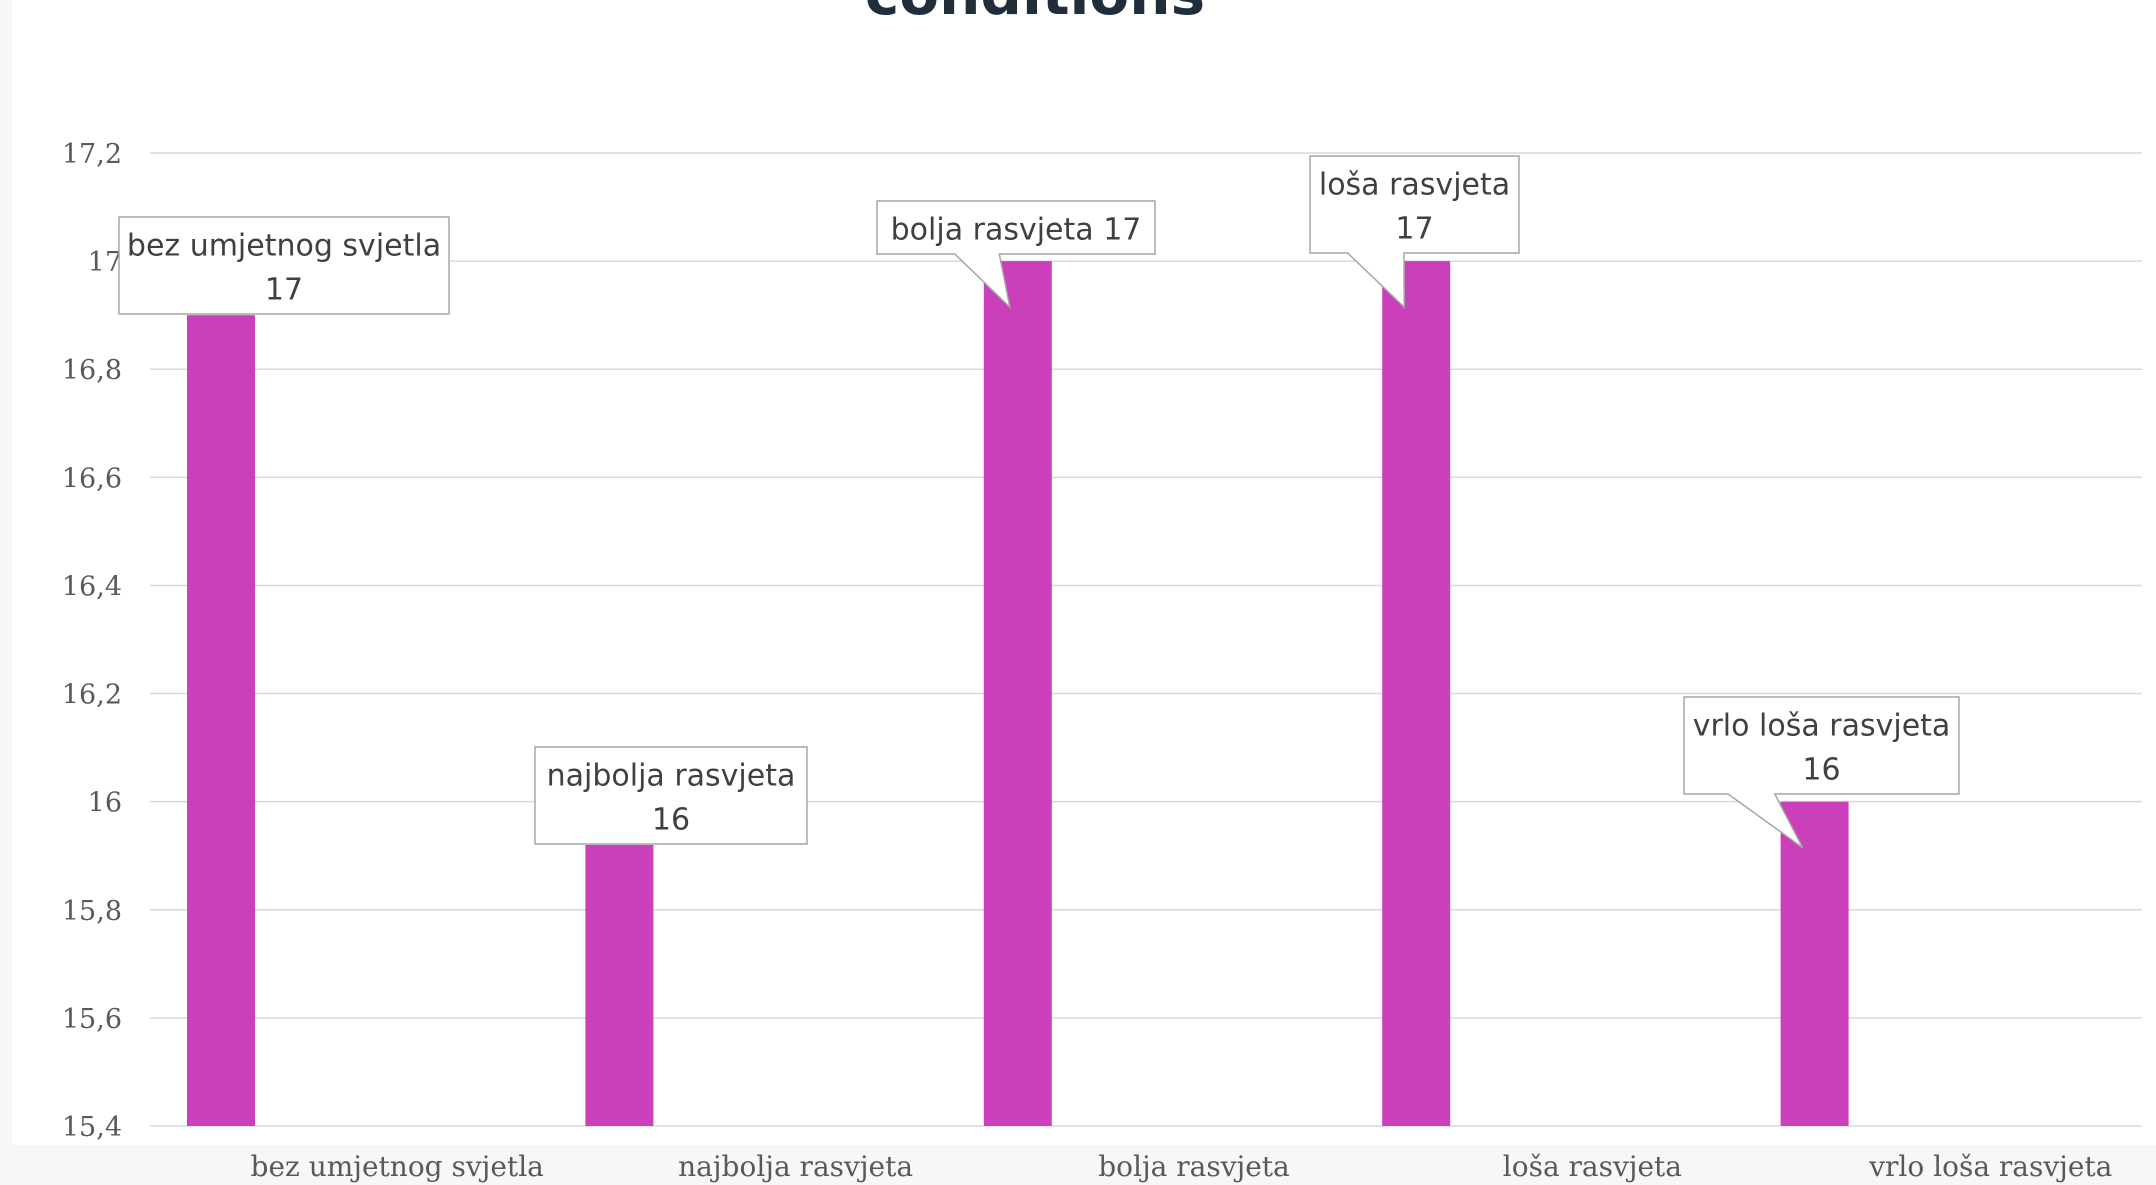 This screenshot has width=2156, height=1185. I want to click on data-label: bez umjetnog svjetla 17, so click(284, 265).